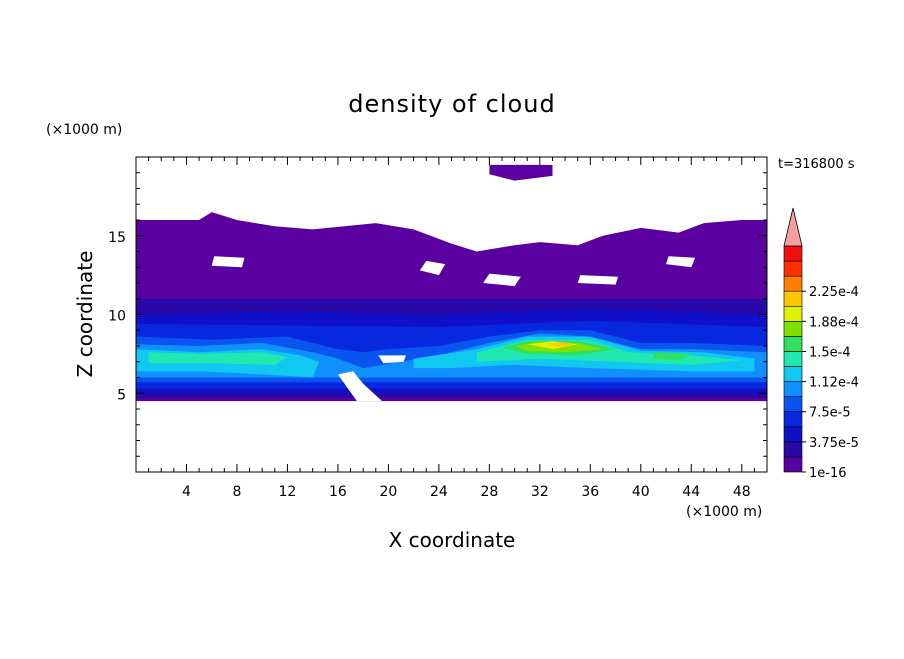  I want to click on colorbar-extend-arrow, so click(793, 227).